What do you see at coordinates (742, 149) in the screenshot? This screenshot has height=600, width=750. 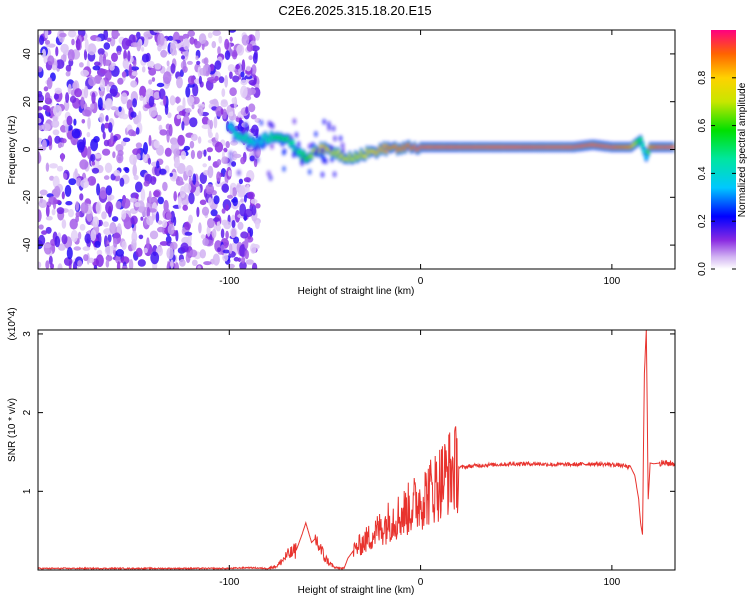 I see `colorbar-label: Normalized spectral amplitude` at bounding box center [742, 149].